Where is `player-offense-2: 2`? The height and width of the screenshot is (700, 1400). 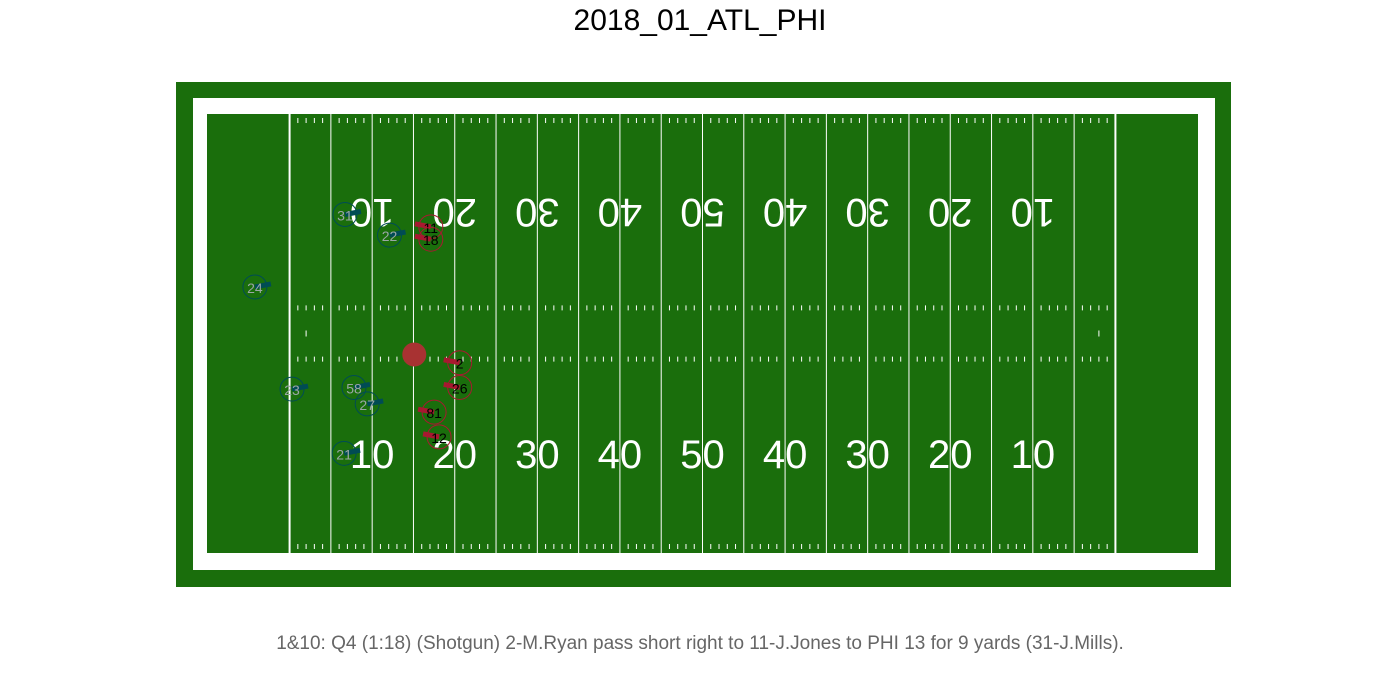
player-offense-2: 2 is located at coordinates (458, 363).